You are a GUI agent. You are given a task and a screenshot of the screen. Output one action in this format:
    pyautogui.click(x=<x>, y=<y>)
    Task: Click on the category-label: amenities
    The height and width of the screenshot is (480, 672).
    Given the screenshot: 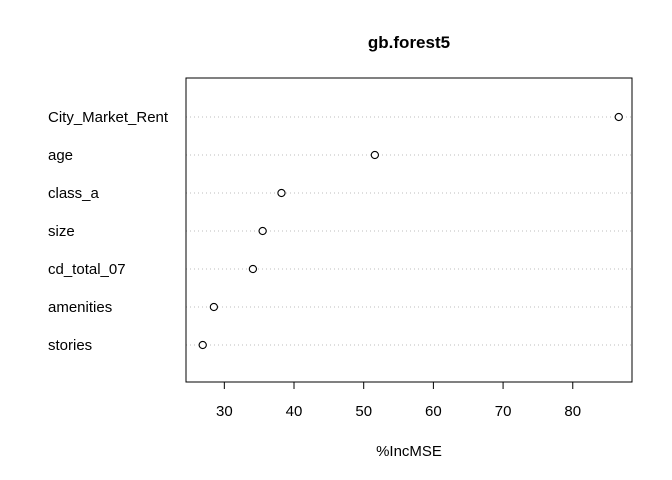 What is the action you would take?
    pyautogui.click(x=80, y=307)
    